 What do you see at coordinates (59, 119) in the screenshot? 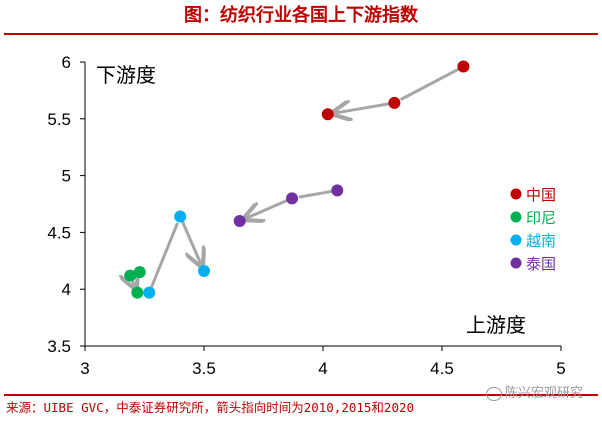
I see `y-tick-label: 5.5` at bounding box center [59, 119].